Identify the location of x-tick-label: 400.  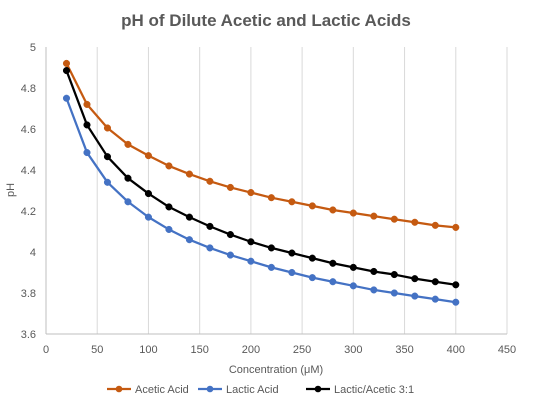
(456, 350).